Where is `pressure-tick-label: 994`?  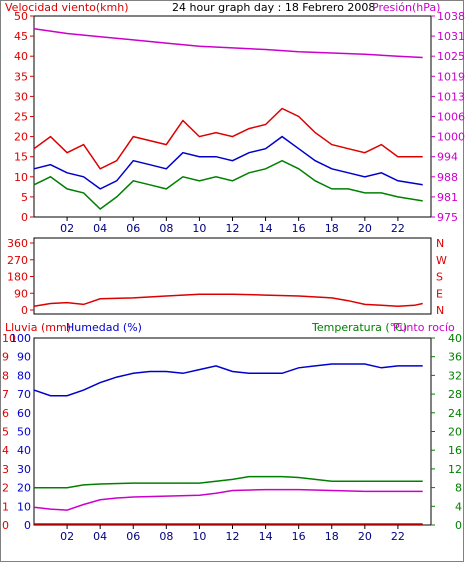 pressure-tick-label: 994 is located at coordinates (447, 157).